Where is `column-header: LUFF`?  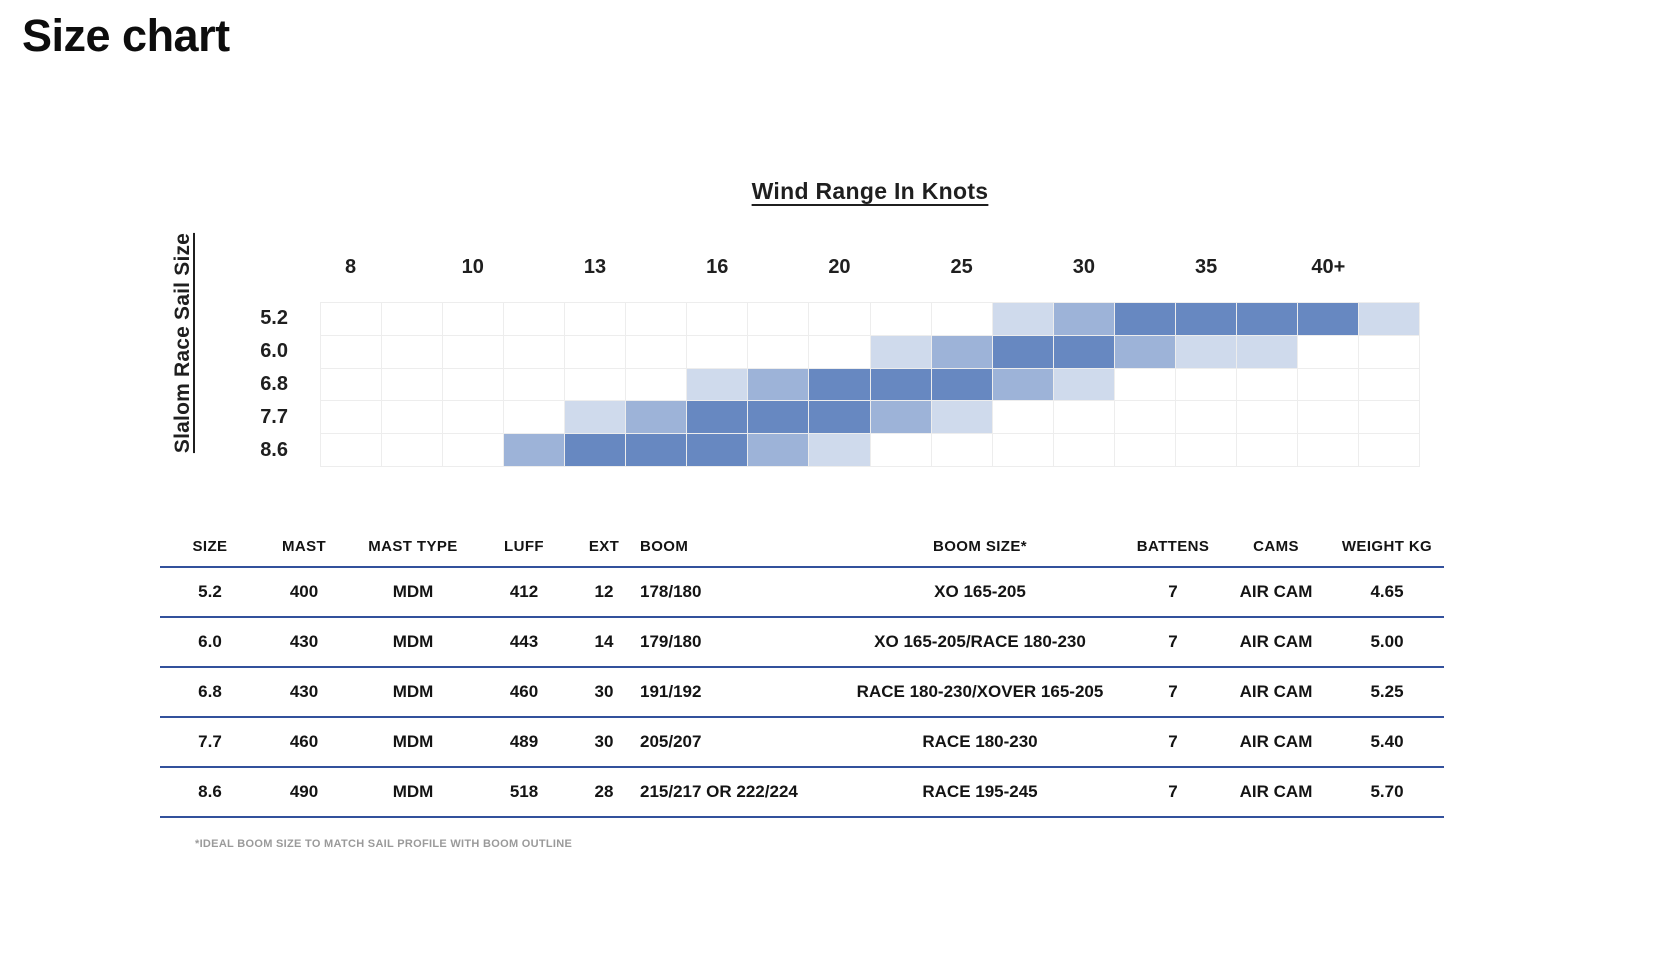
column-header: LUFF is located at coordinates (524, 546).